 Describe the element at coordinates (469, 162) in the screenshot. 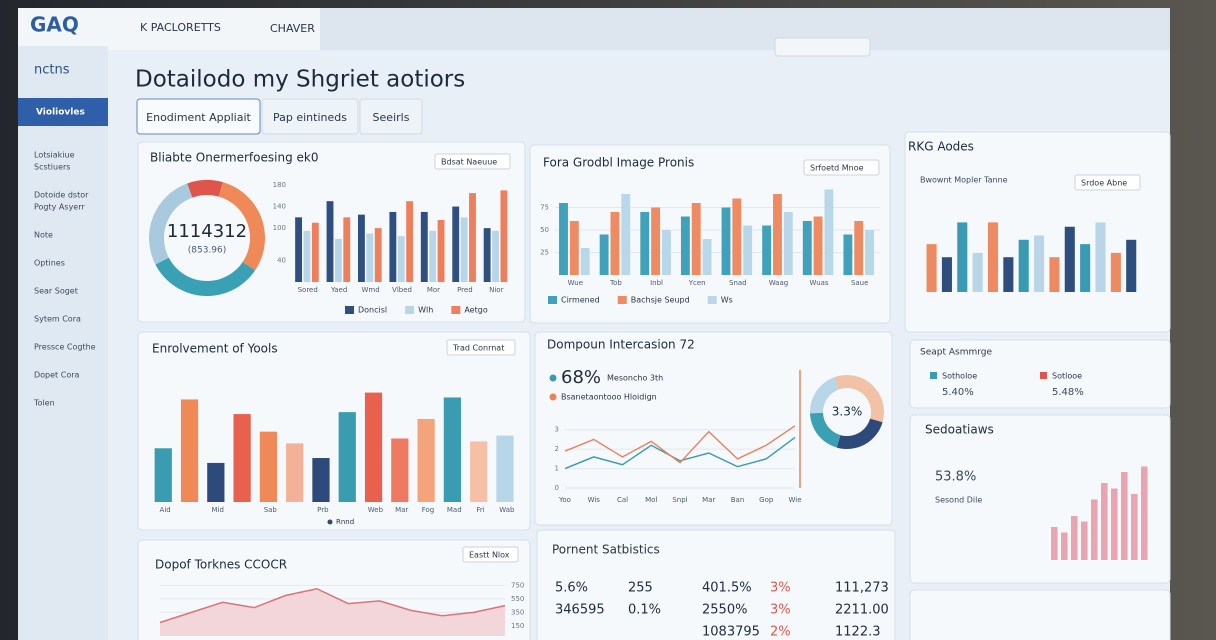

I see `dropdown-label: Bdsat Naeuue` at that location.